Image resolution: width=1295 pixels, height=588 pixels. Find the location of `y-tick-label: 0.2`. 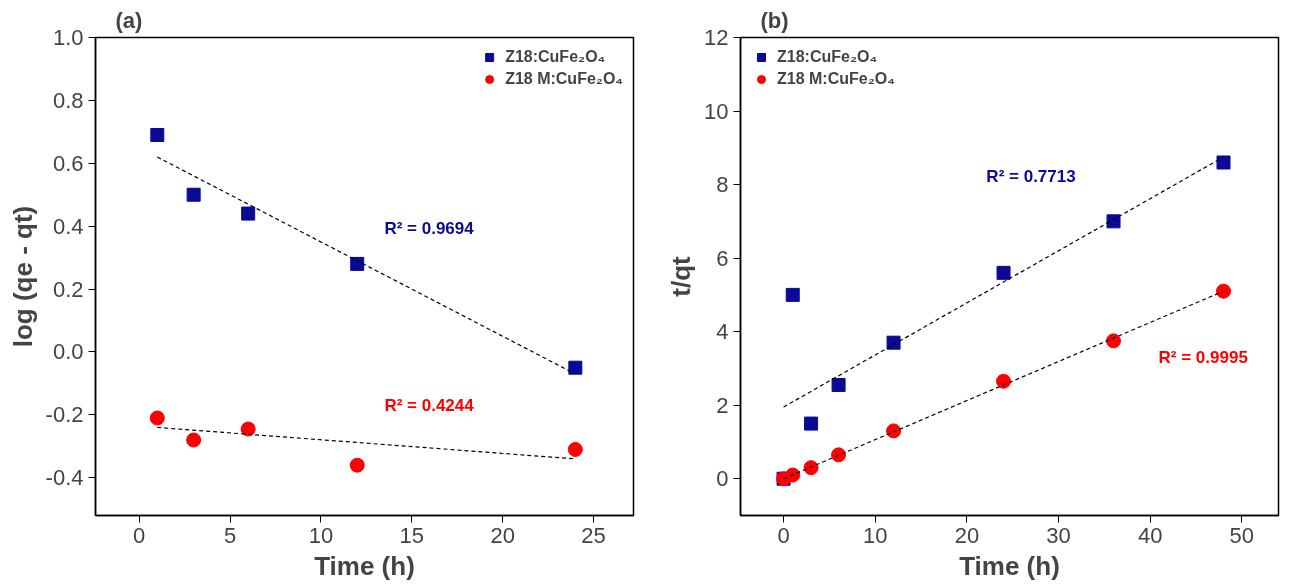

y-tick-label: 0.2 is located at coordinates (68, 289).